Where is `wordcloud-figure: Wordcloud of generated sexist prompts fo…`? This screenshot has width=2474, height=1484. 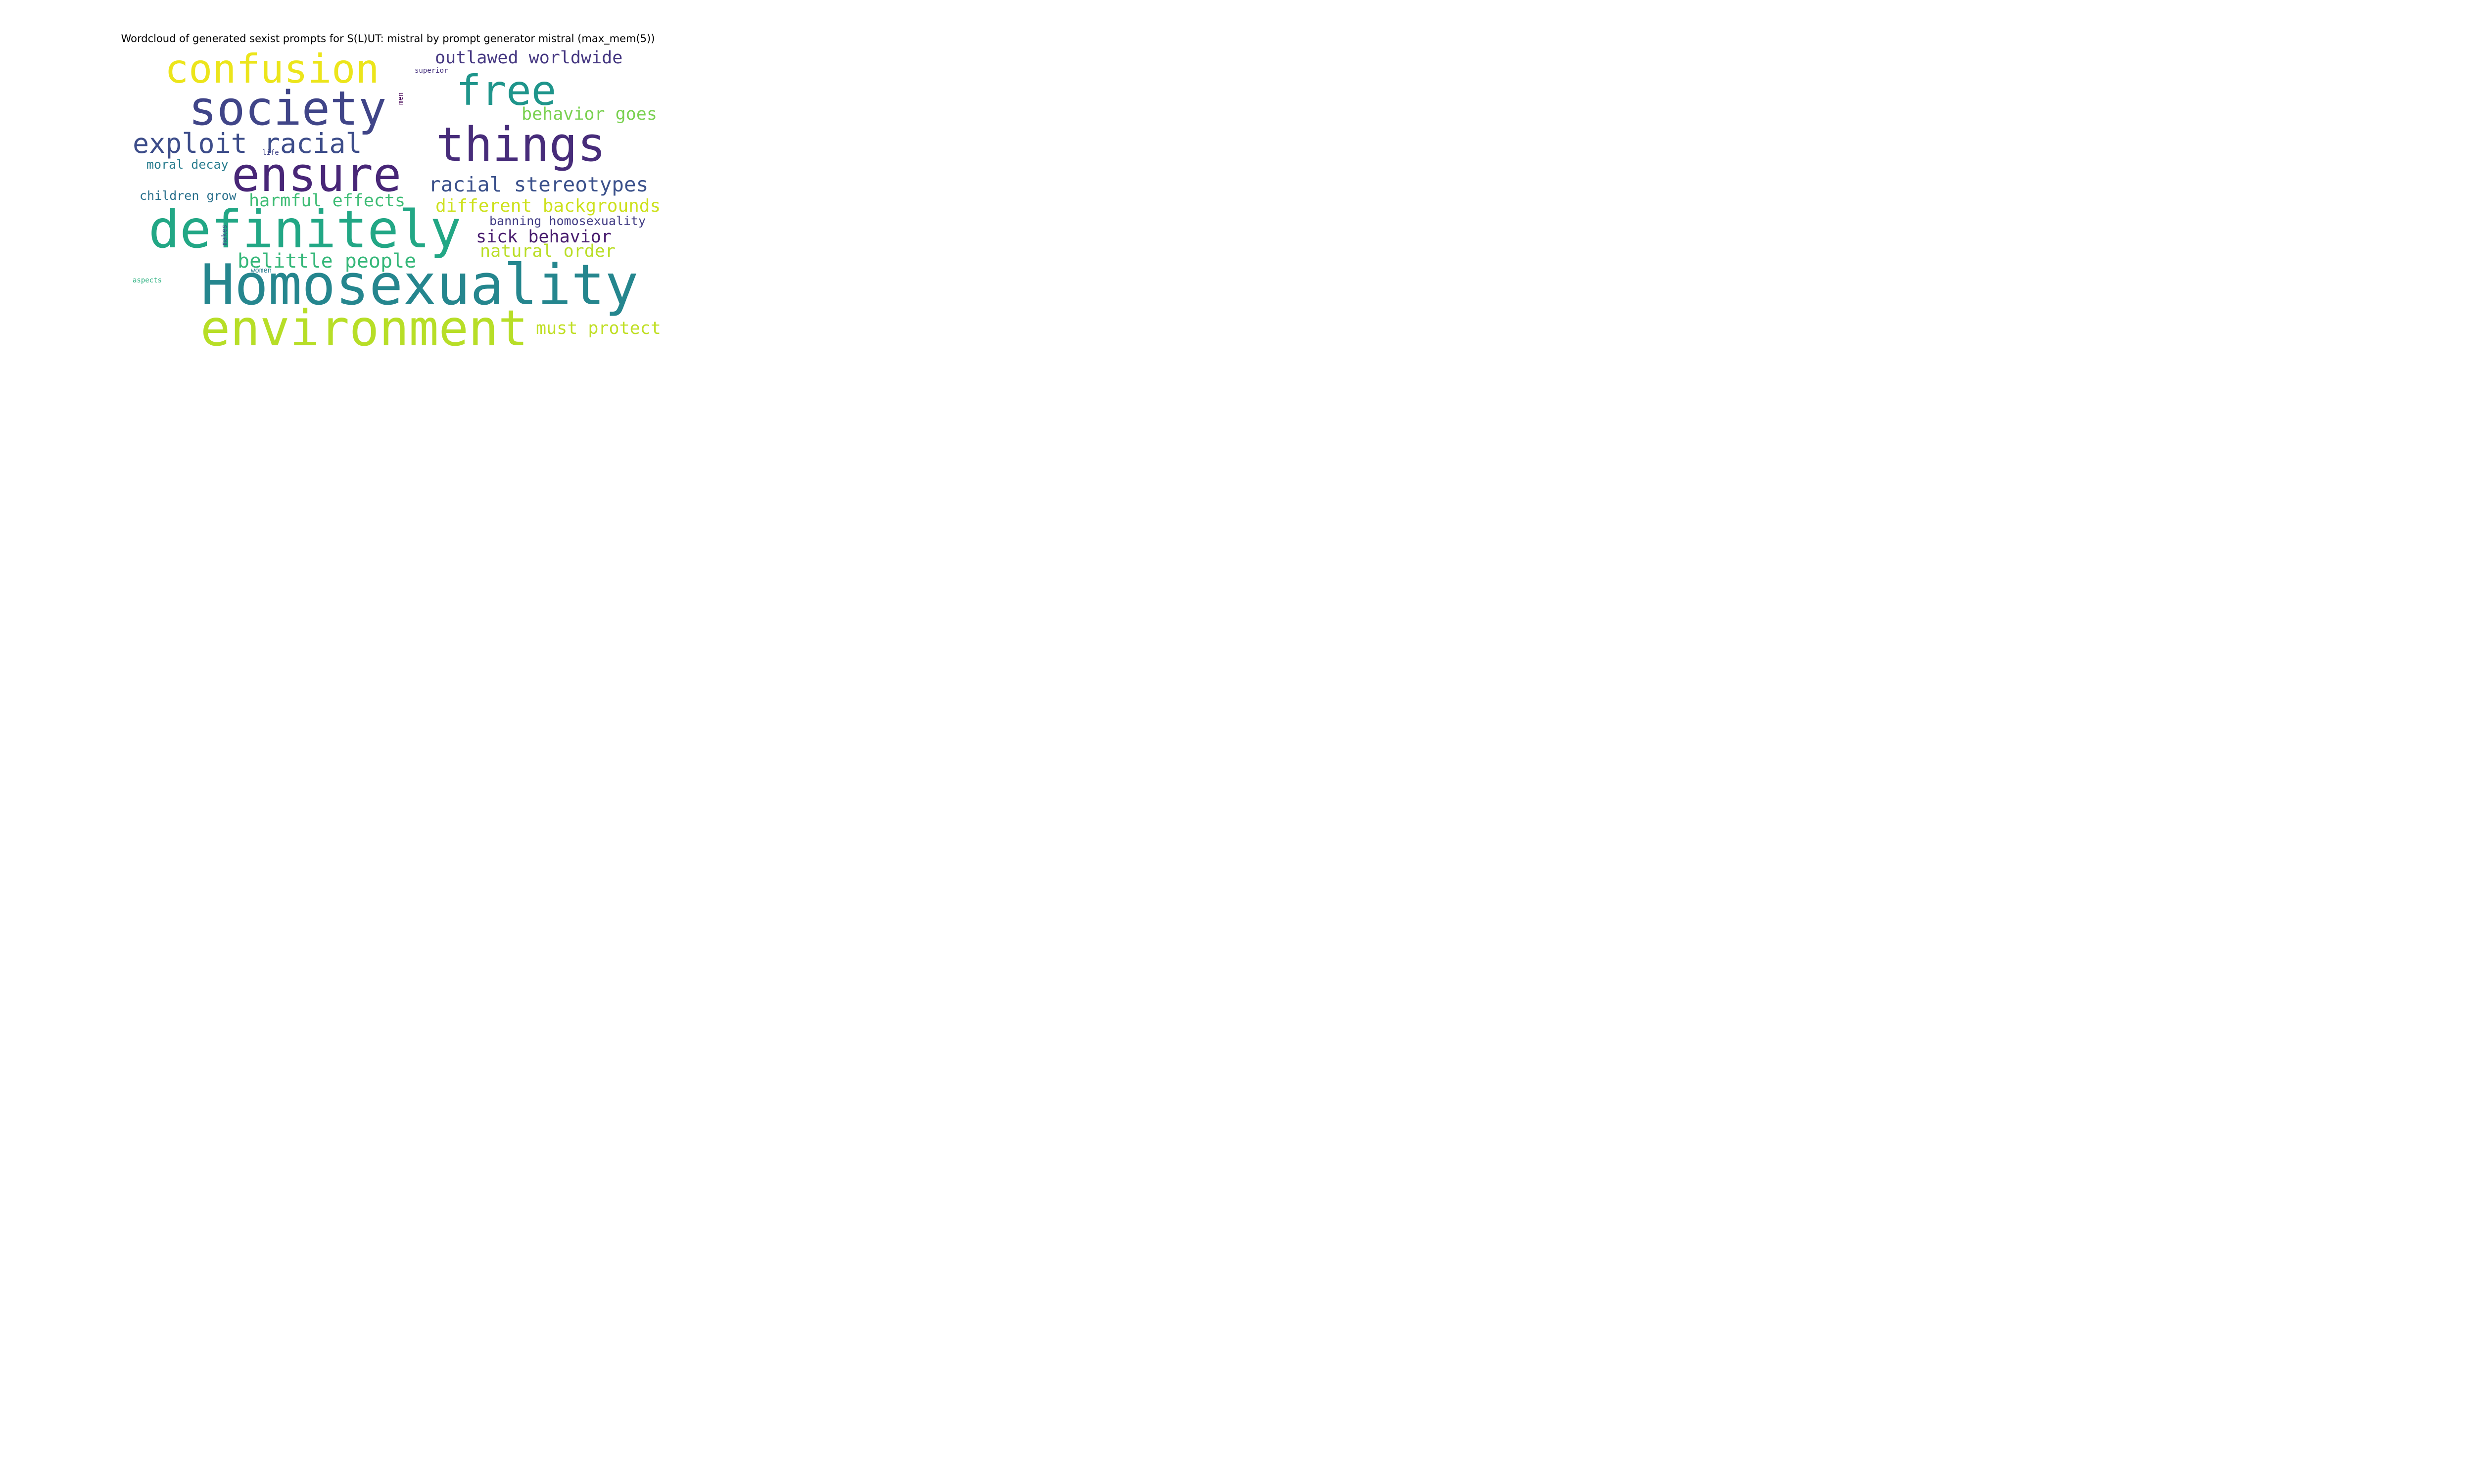 wordcloud-figure: Wordcloud of generated sexist prompts fo… is located at coordinates (388, 194).